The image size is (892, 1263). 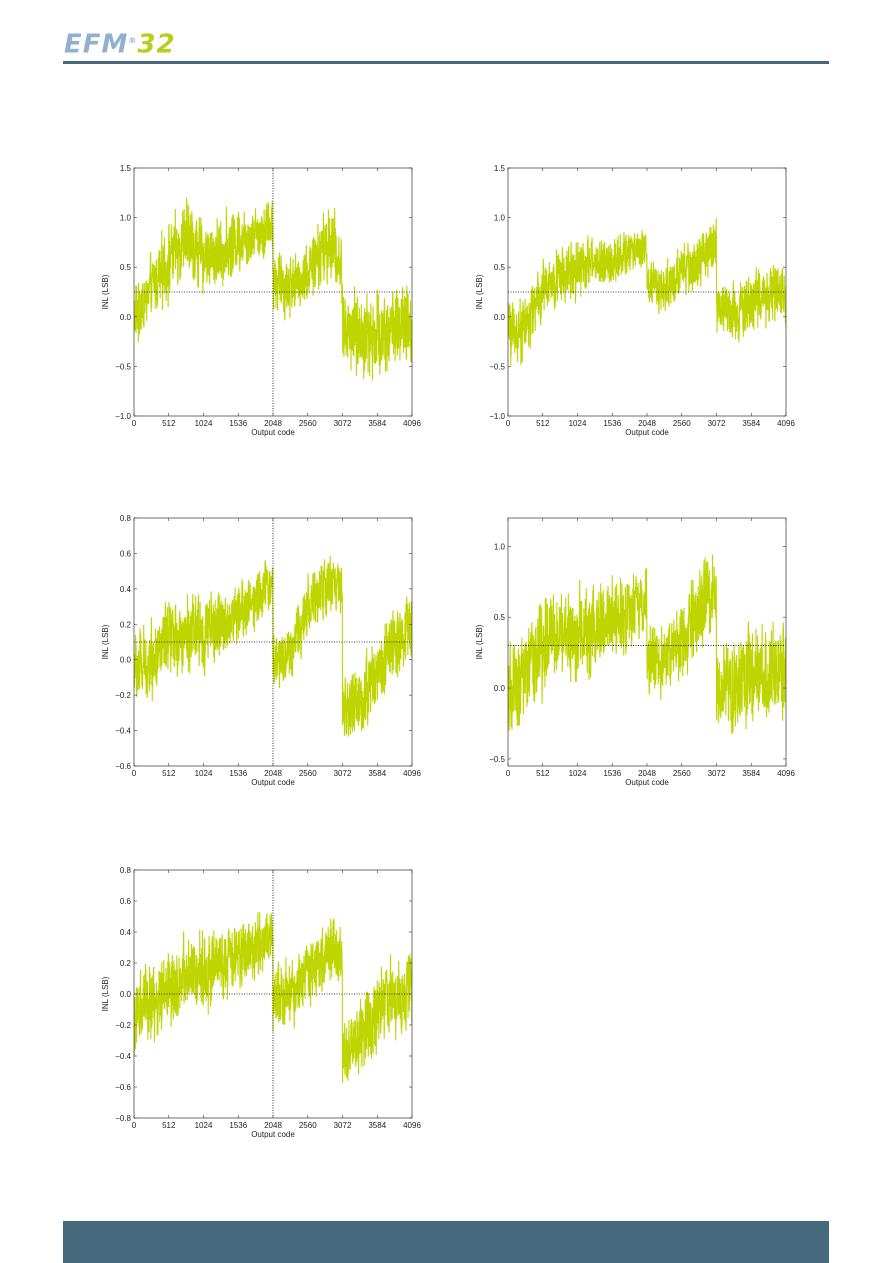 What do you see at coordinates (446, 1242) in the screenshot?
I see `footer-bar` at bounding box center [446, 1242].